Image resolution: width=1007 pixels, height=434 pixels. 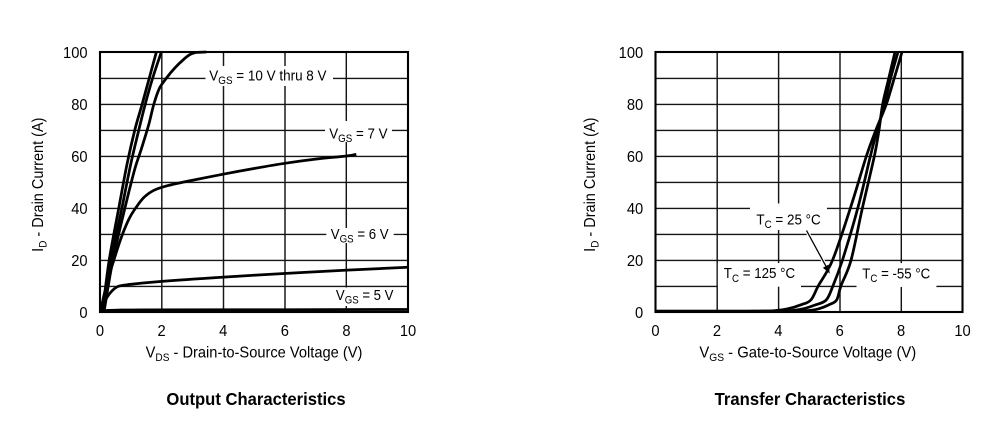 What do you see at coordinates (254, 354) in the screenshot?
I see `svg-text:VDS - Drain-to-Source Voltage: VDS - Drain-to-Source Voltage (V)` at bounding box center [254, 354].